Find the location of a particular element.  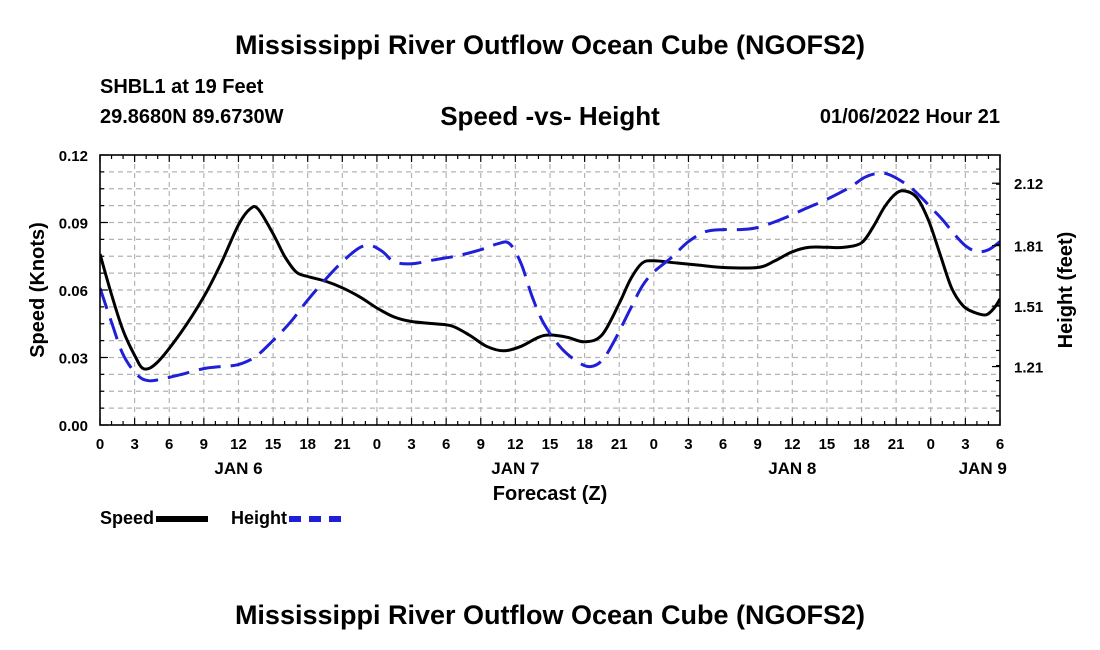

legend-speed: Speed is located at coordinates (154, 518).